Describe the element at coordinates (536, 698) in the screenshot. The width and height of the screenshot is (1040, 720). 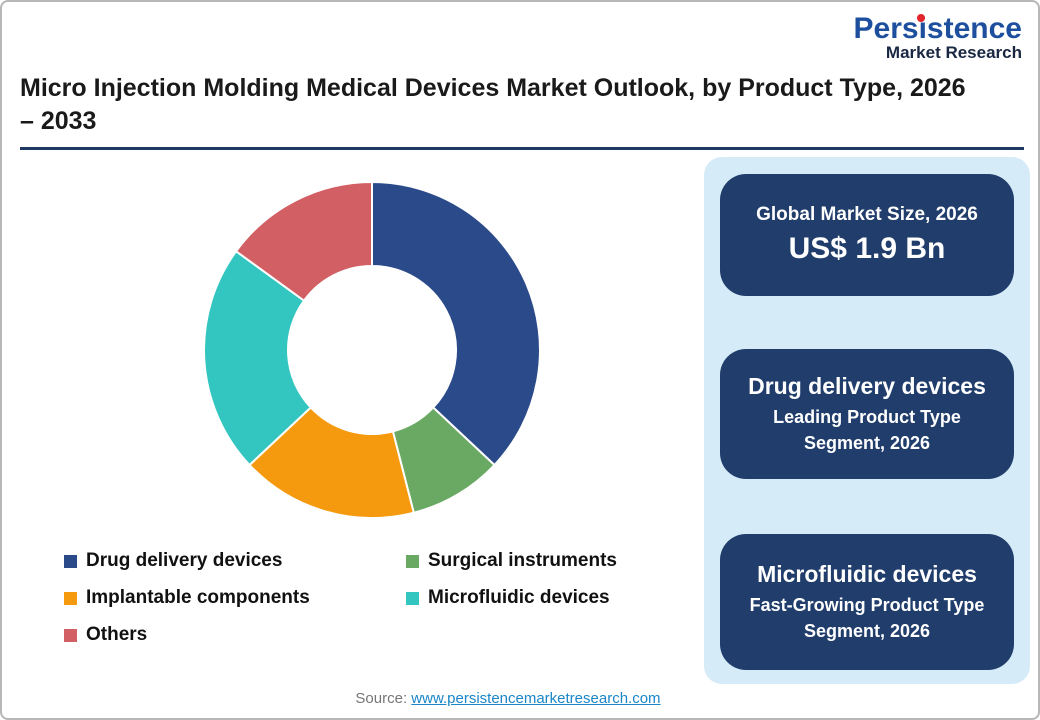
I see `source-link: www.persistencemarketresearch.com` at that location.